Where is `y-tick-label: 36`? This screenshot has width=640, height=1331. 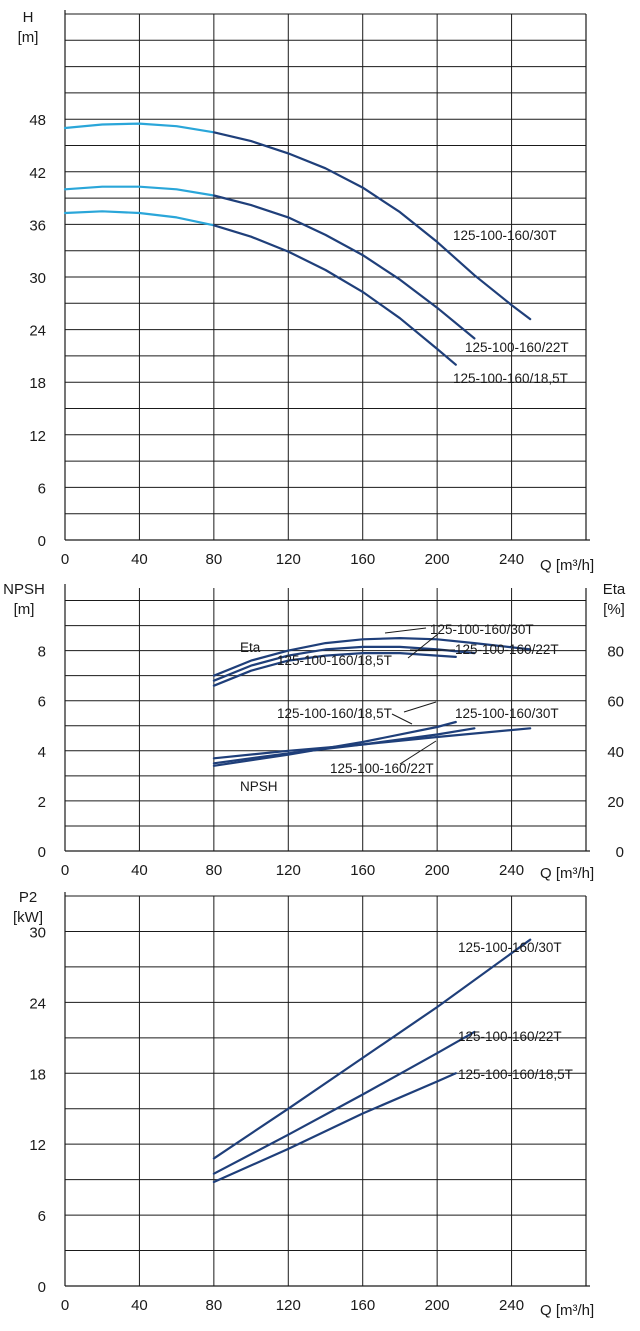 y-tick-label: 36 is located at coordinates (37, 225).